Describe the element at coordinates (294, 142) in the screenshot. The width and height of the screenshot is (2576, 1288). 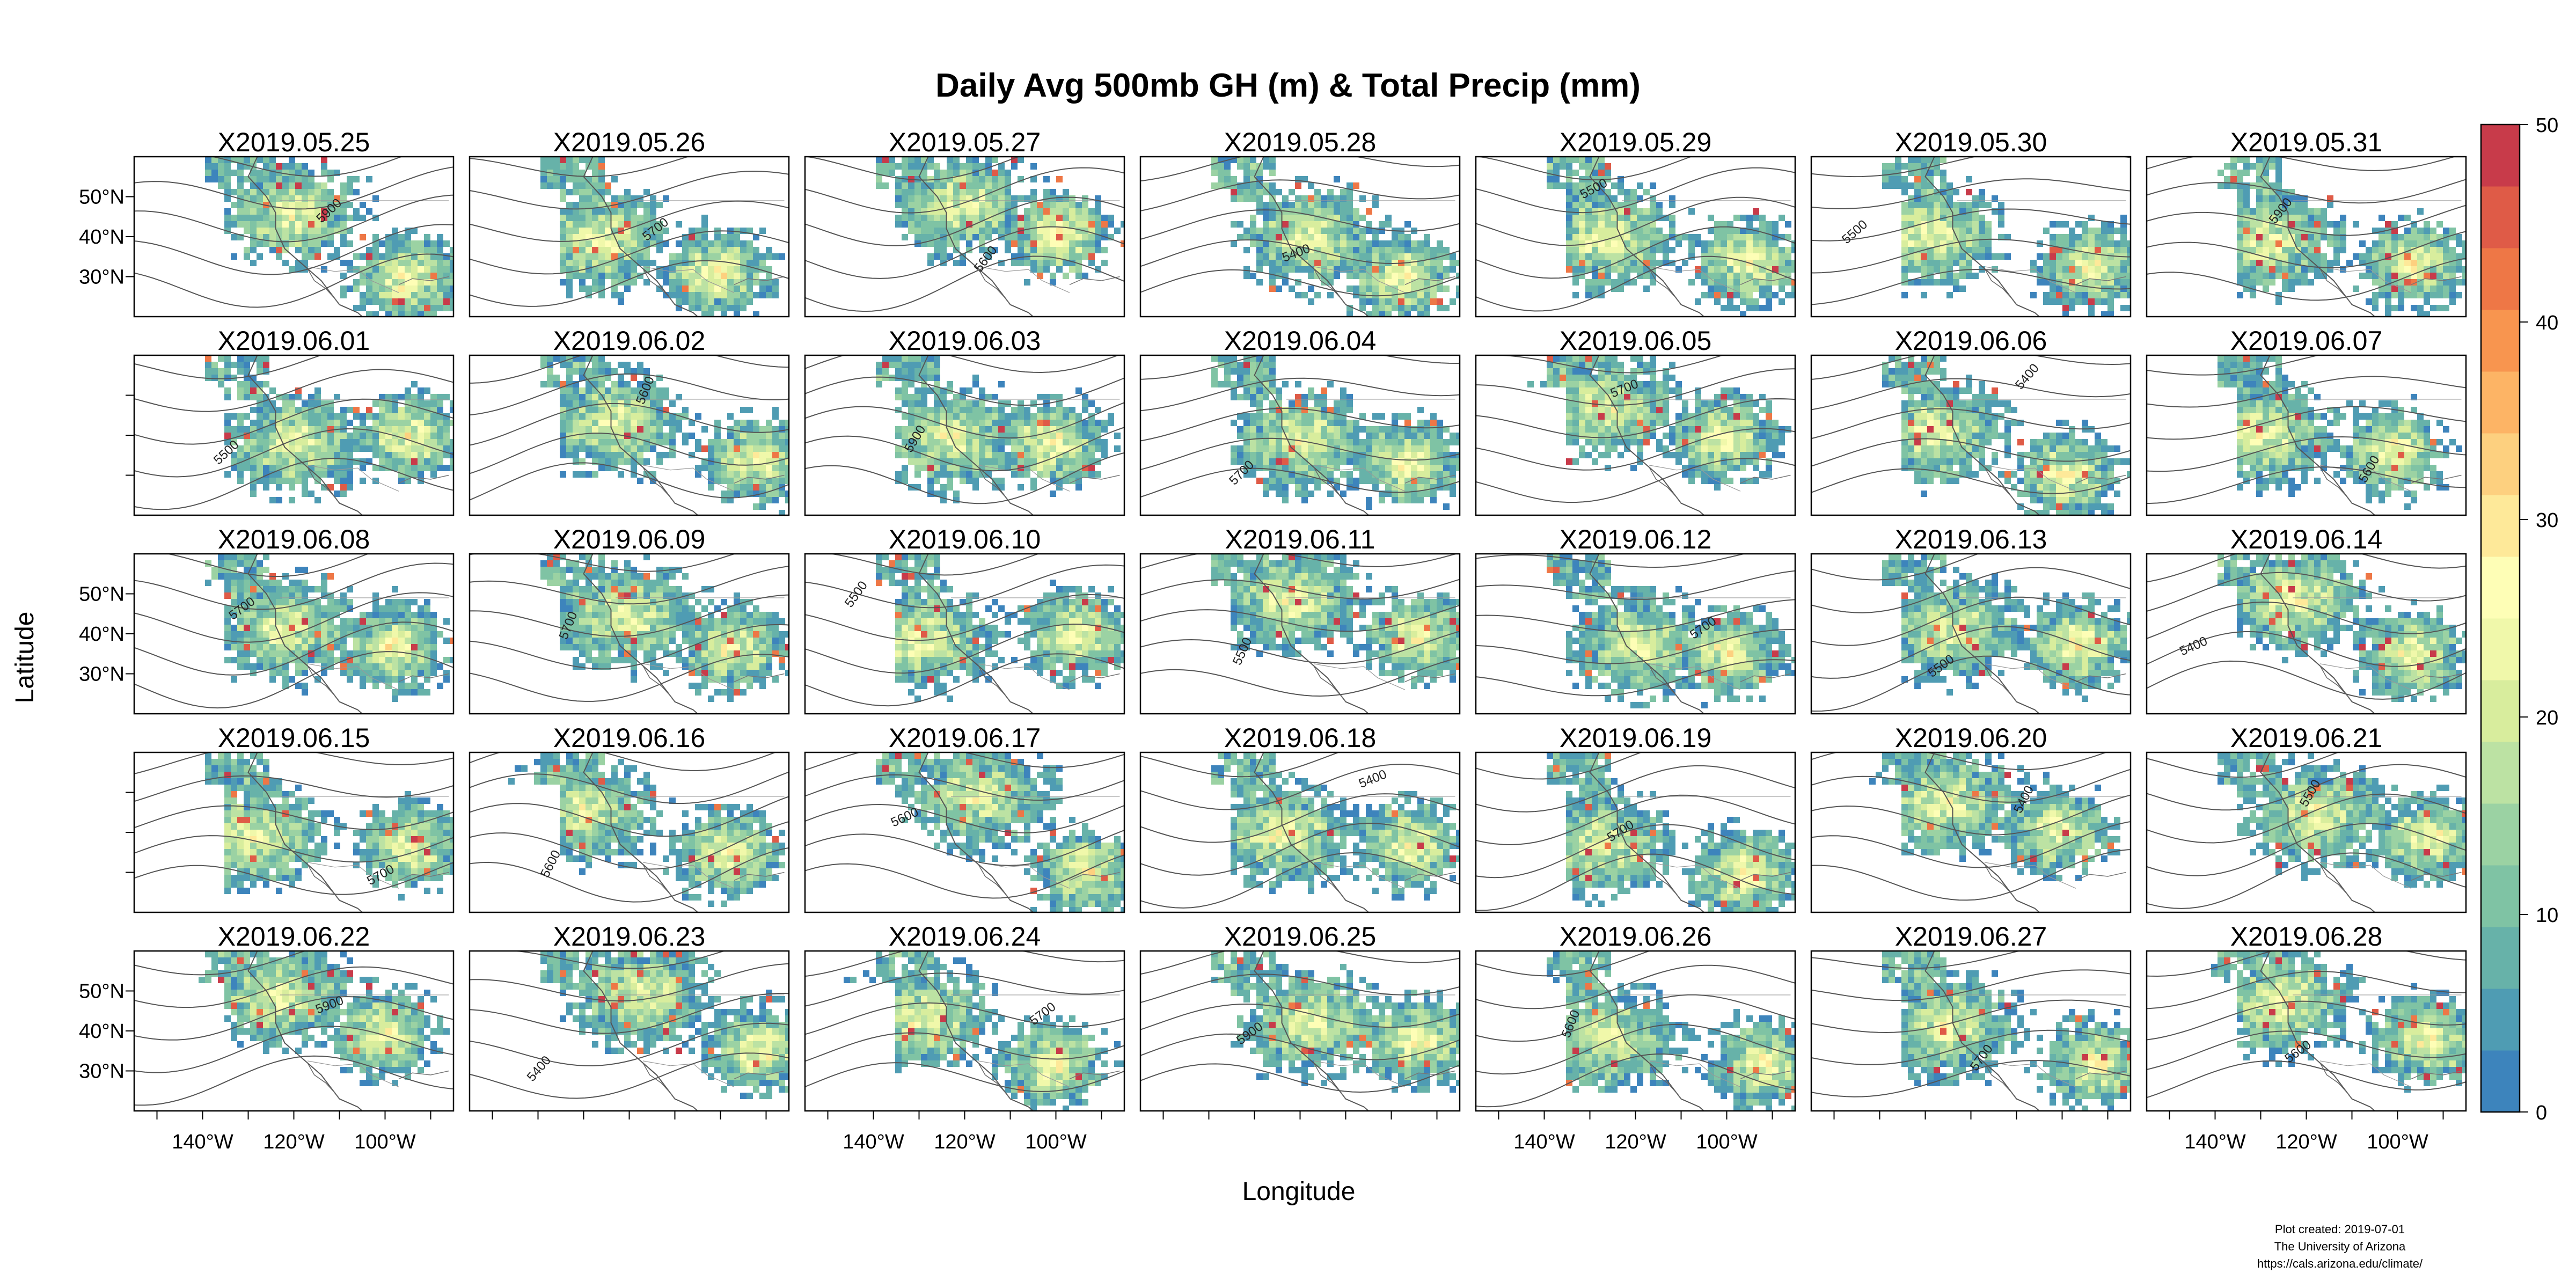
I see `panel-title: X2019.05.25` at that location.